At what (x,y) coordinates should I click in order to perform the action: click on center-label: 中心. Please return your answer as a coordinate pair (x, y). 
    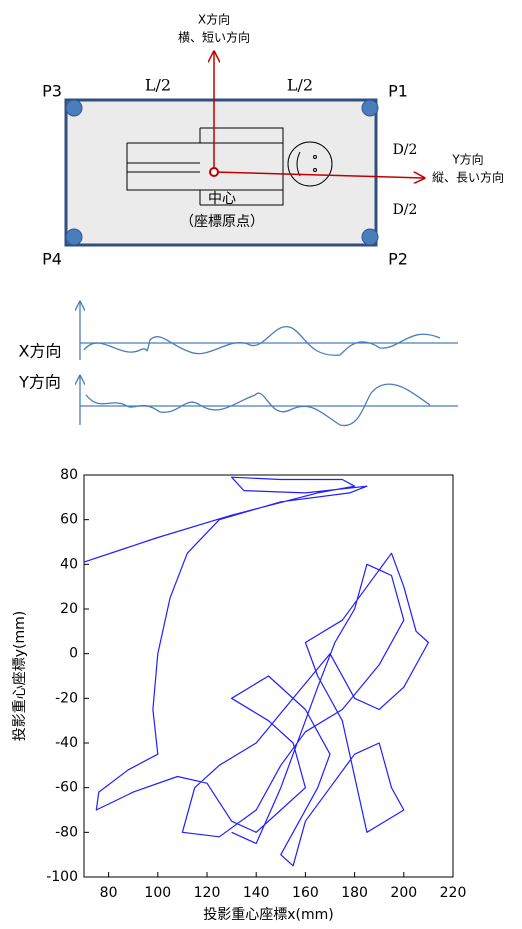
    Looking at the image, I should click on (222, 199).